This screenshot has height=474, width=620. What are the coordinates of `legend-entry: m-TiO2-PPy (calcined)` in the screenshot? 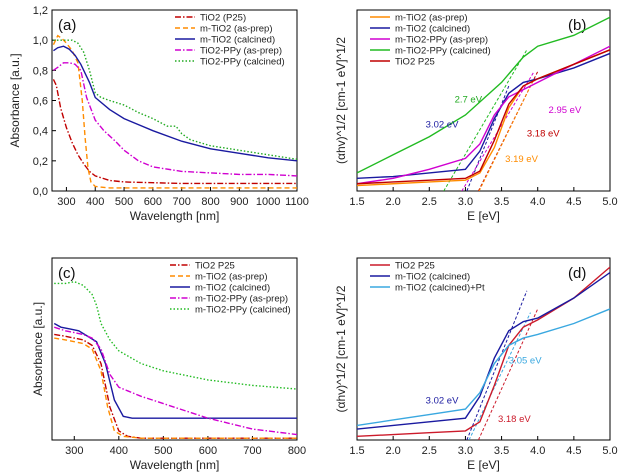 It's located at (243, 310).